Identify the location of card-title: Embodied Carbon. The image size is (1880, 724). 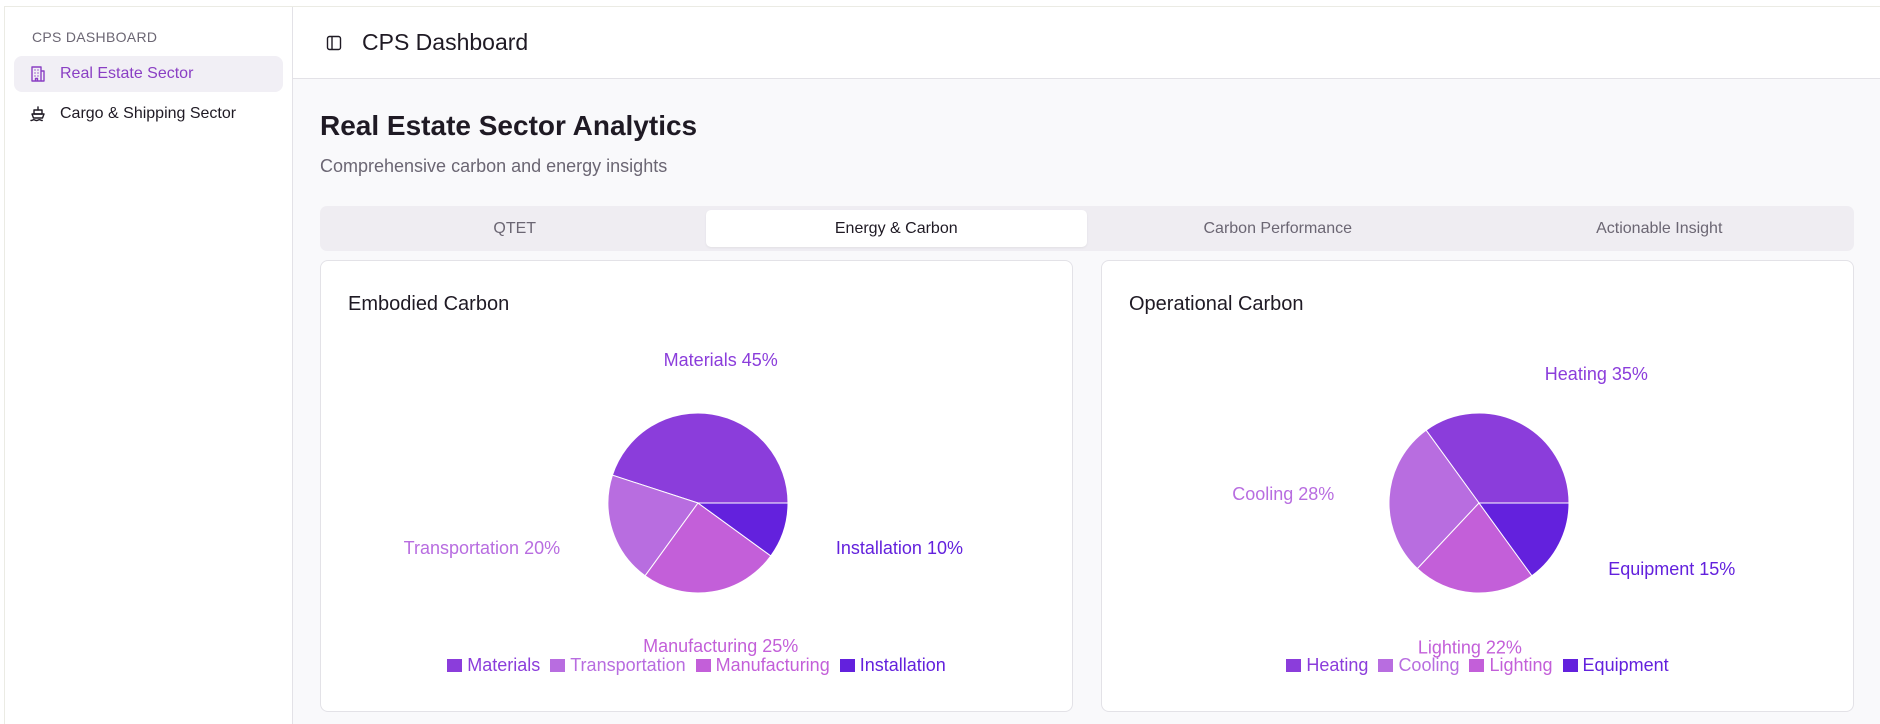
(429, 304).